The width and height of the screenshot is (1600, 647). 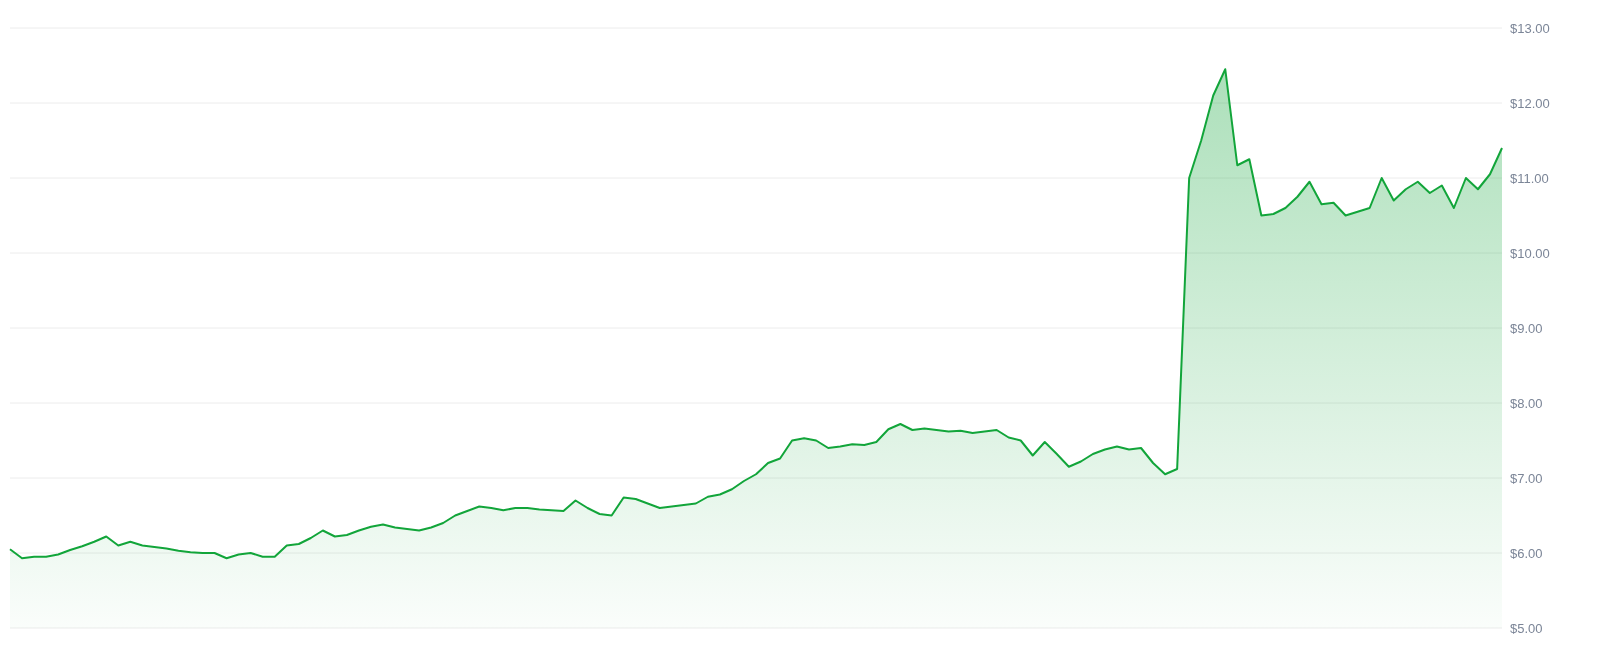 I want to click on y-tick-label: $13.00, so click(x=1530, y=28).